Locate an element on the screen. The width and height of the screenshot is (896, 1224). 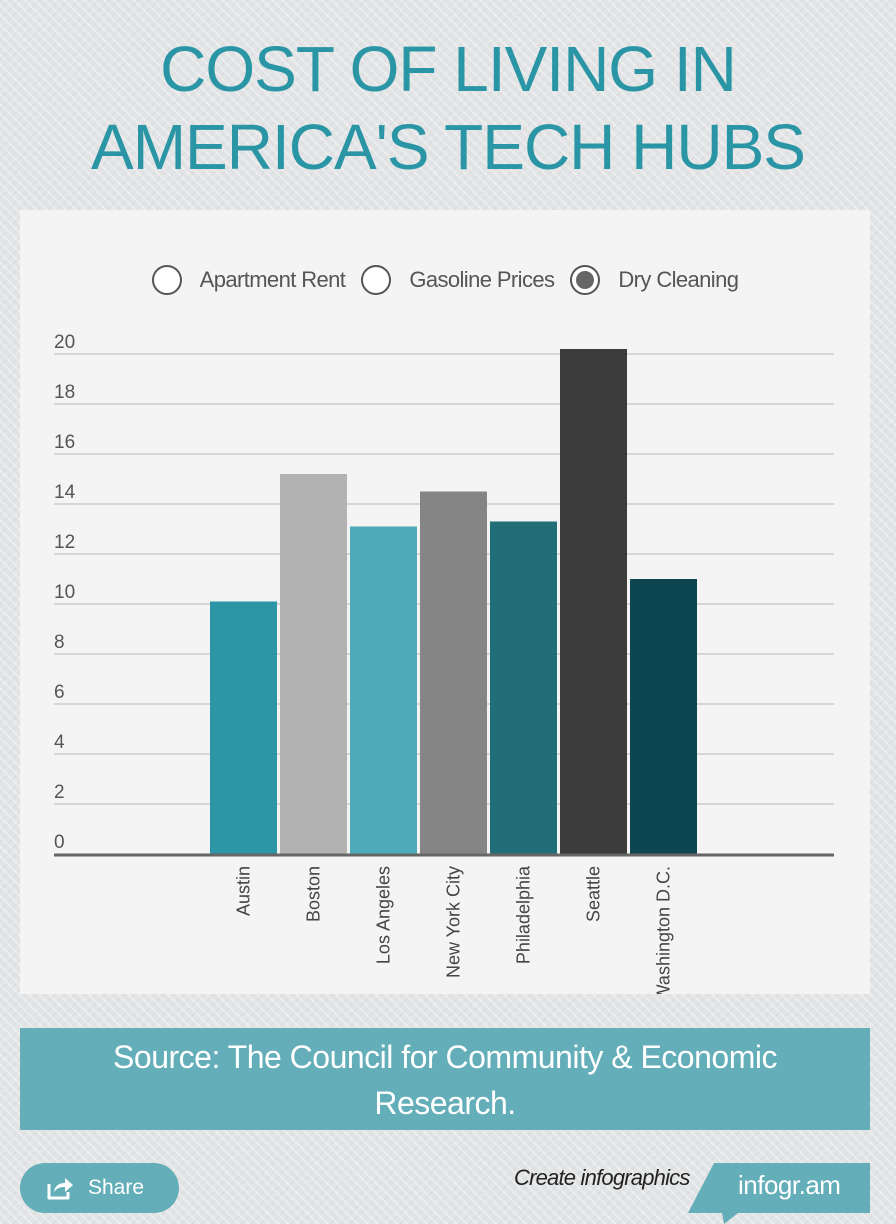
y-tick-label: 2 is located at coordinates (59, 792).